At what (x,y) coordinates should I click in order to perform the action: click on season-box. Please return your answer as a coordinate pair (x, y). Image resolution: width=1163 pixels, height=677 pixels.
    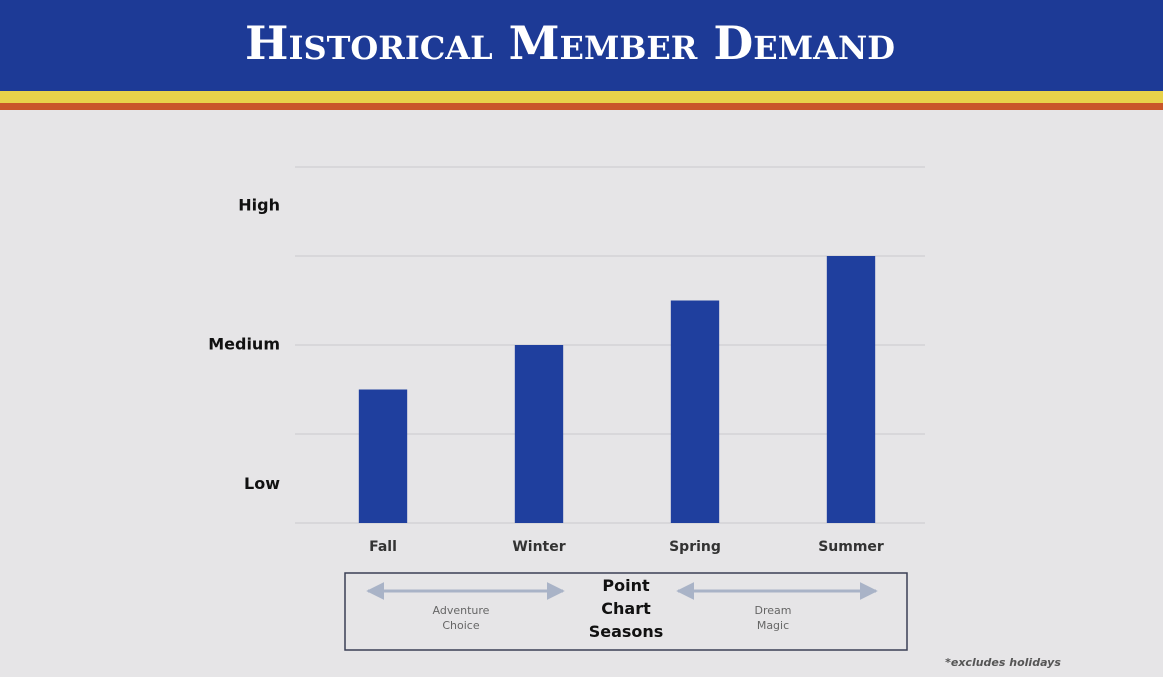
    Looking at the image, I should click on (626, 611).